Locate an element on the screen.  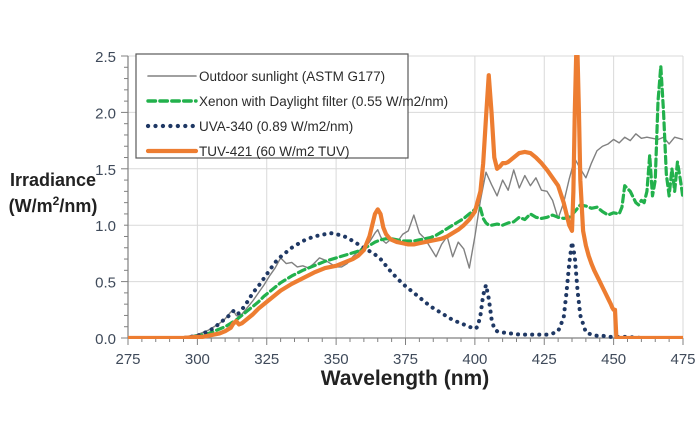
y-tick-label: 2.0 is located at coordinates (105, 113).